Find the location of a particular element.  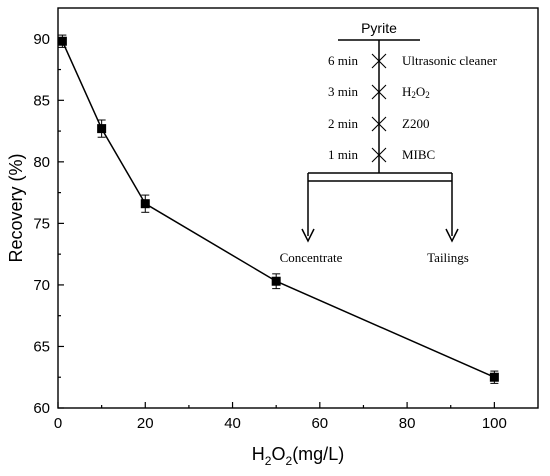

y-tick-label-5: 85 is located at coordinates (41, 100).